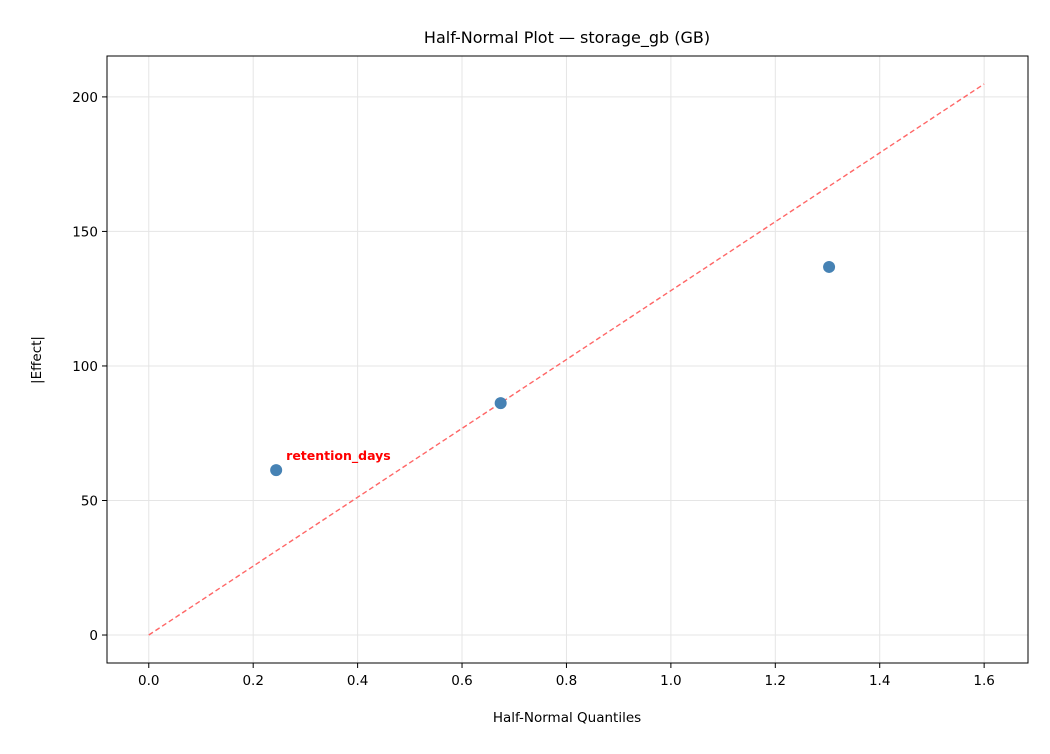 This screenshot has height=754, width=1050. Describe the element at coordinates (85, 367) in the screenshot. I see `y-tick-label: 100` at that location.